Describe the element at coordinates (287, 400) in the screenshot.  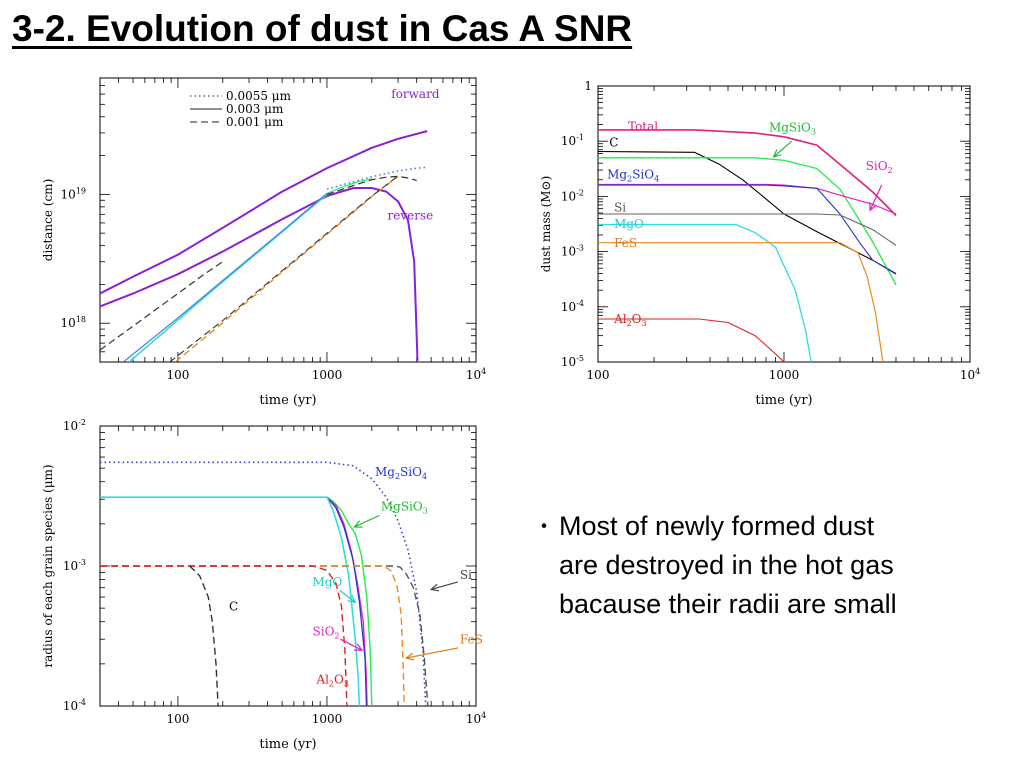
I see `distance-x-axis-label: time (yr)` at that location.